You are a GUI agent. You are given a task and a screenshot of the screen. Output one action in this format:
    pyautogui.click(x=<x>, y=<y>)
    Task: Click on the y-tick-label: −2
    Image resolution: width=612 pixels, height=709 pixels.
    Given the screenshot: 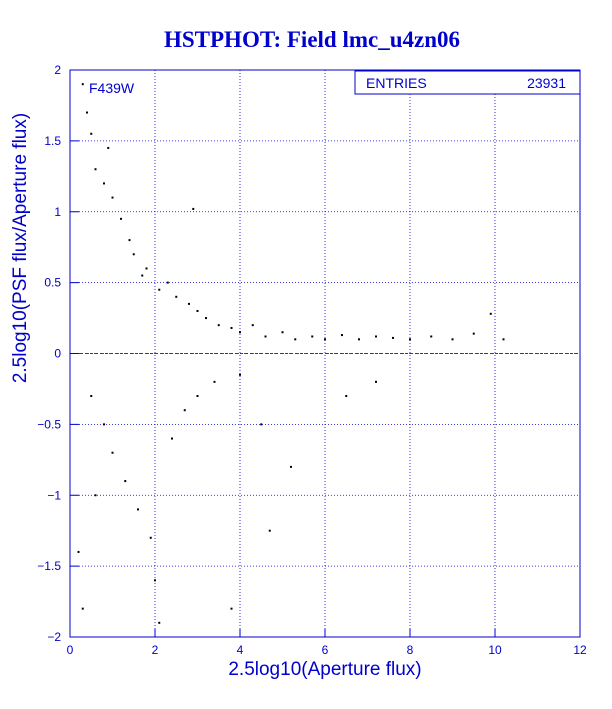 What is the action you would take?
    pyautogui.click(x=54, y=637)
    